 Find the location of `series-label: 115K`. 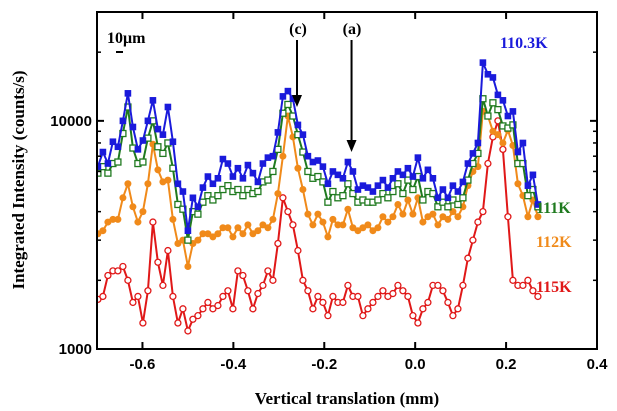

series-label: 115K is located at coordinates (554, 287).